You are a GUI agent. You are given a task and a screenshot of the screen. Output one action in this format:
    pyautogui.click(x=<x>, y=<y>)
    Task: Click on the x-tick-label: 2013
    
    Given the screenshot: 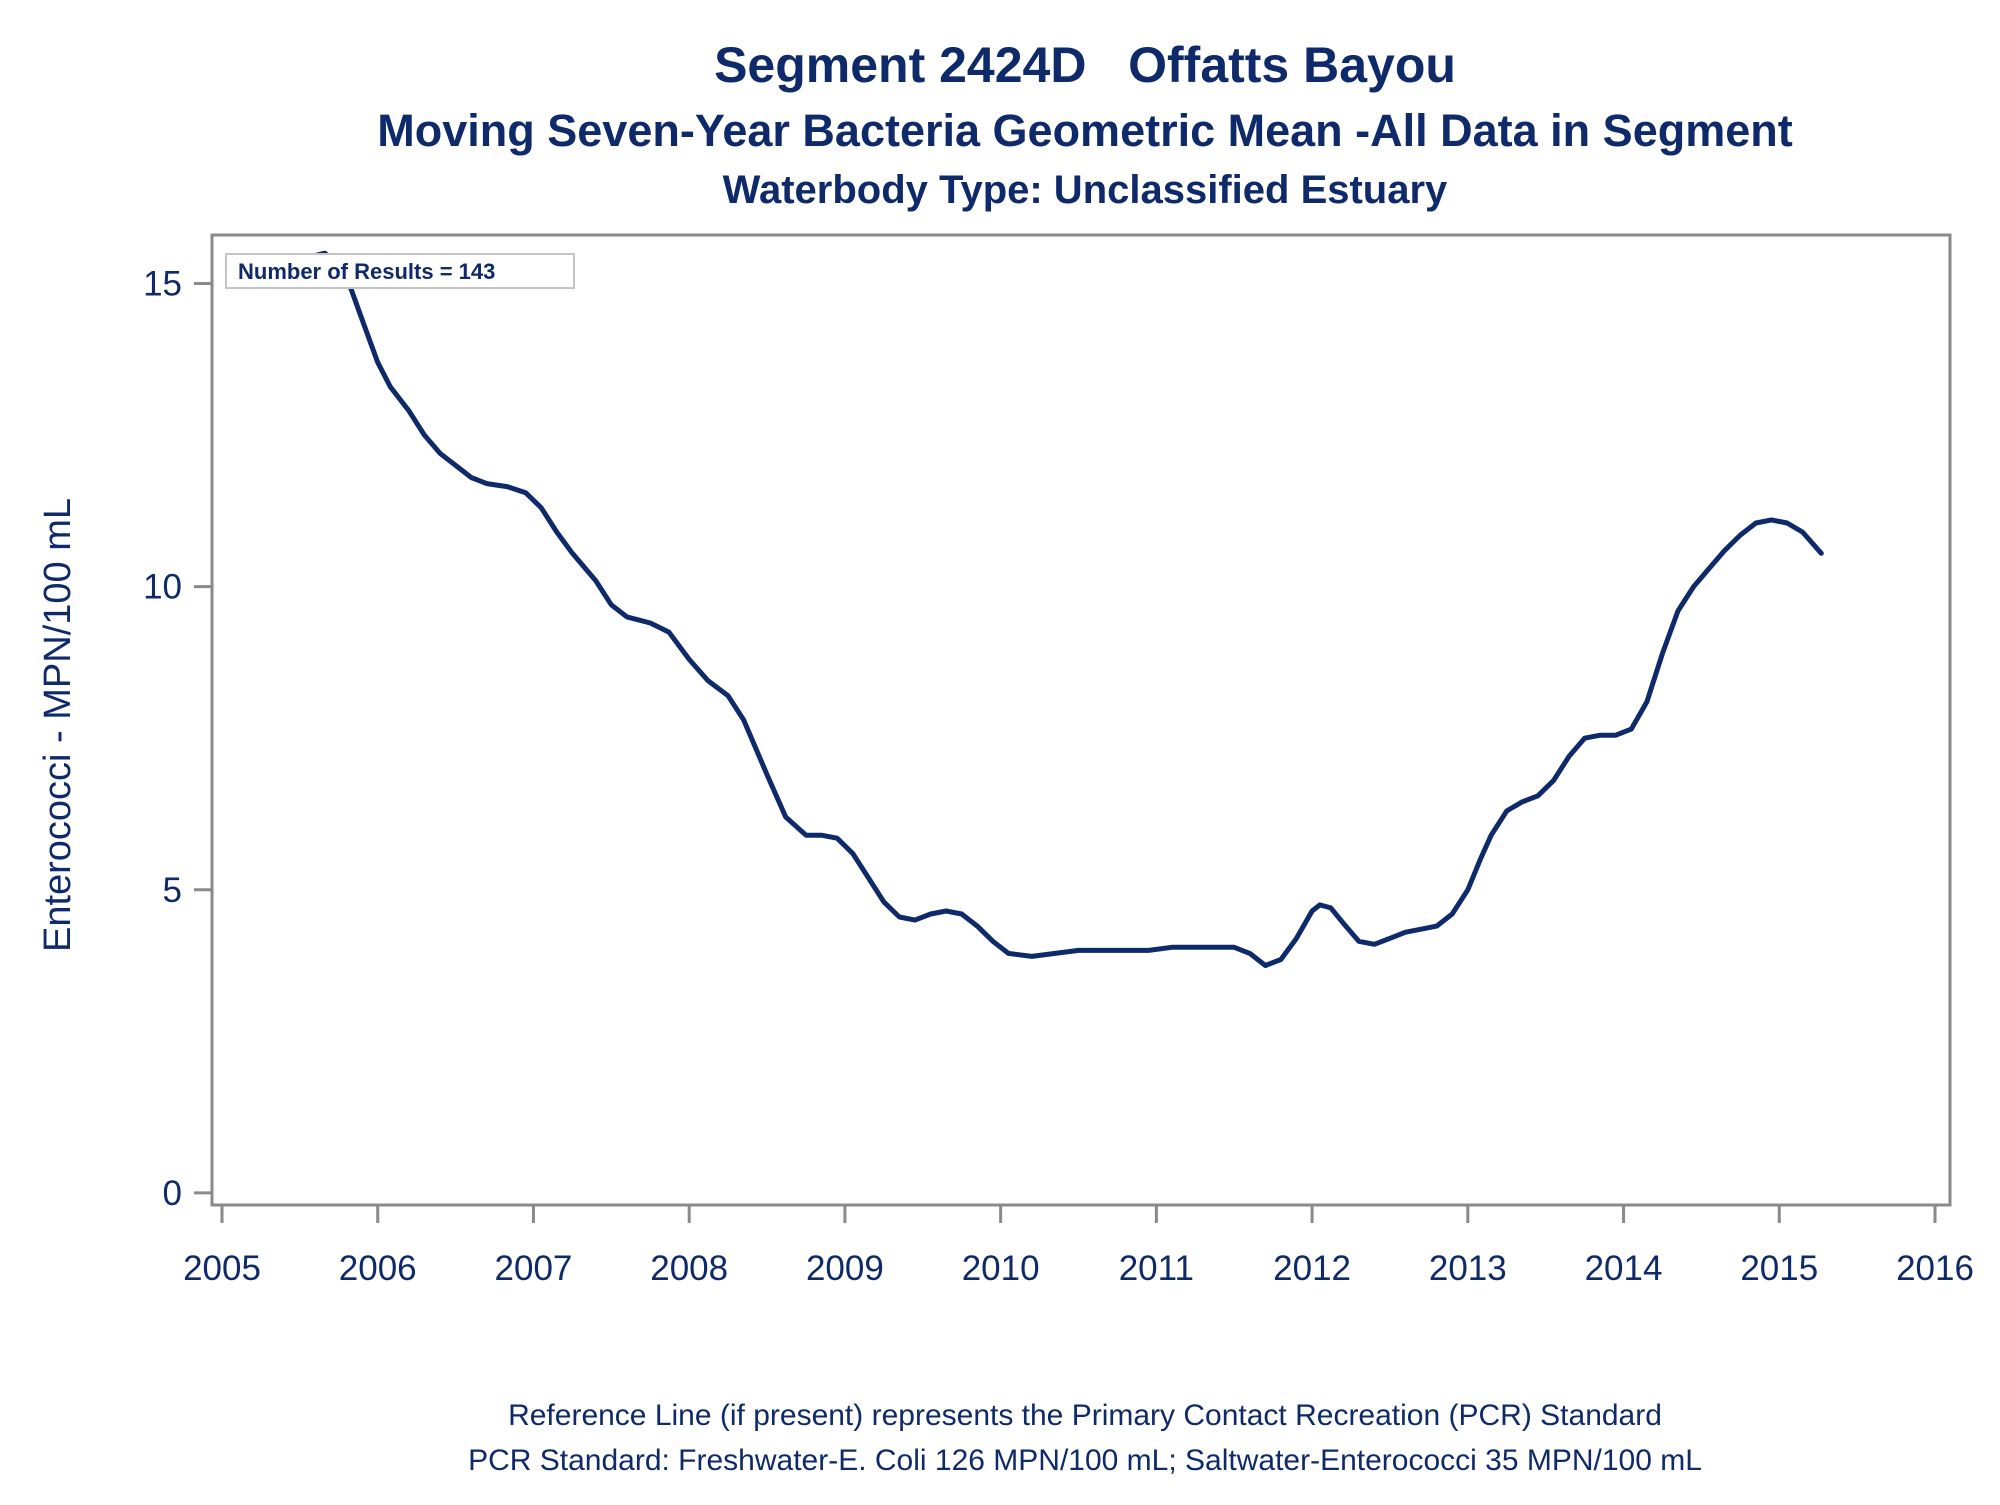 What is the action you would take?
    pyautogui.click(x=1468, y=1268)
    